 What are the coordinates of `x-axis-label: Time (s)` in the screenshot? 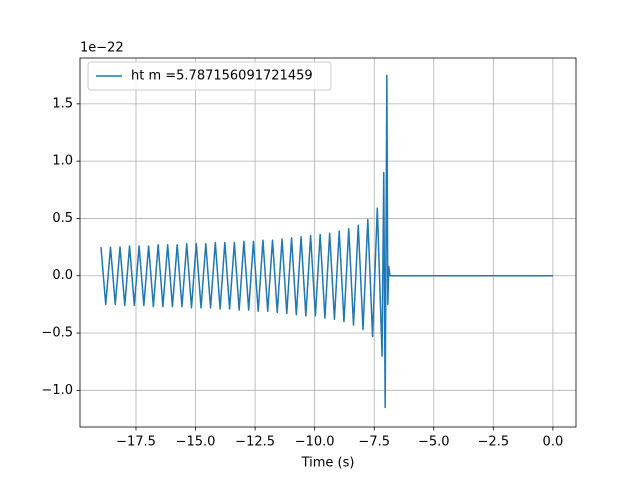 It's located at (328, 463).